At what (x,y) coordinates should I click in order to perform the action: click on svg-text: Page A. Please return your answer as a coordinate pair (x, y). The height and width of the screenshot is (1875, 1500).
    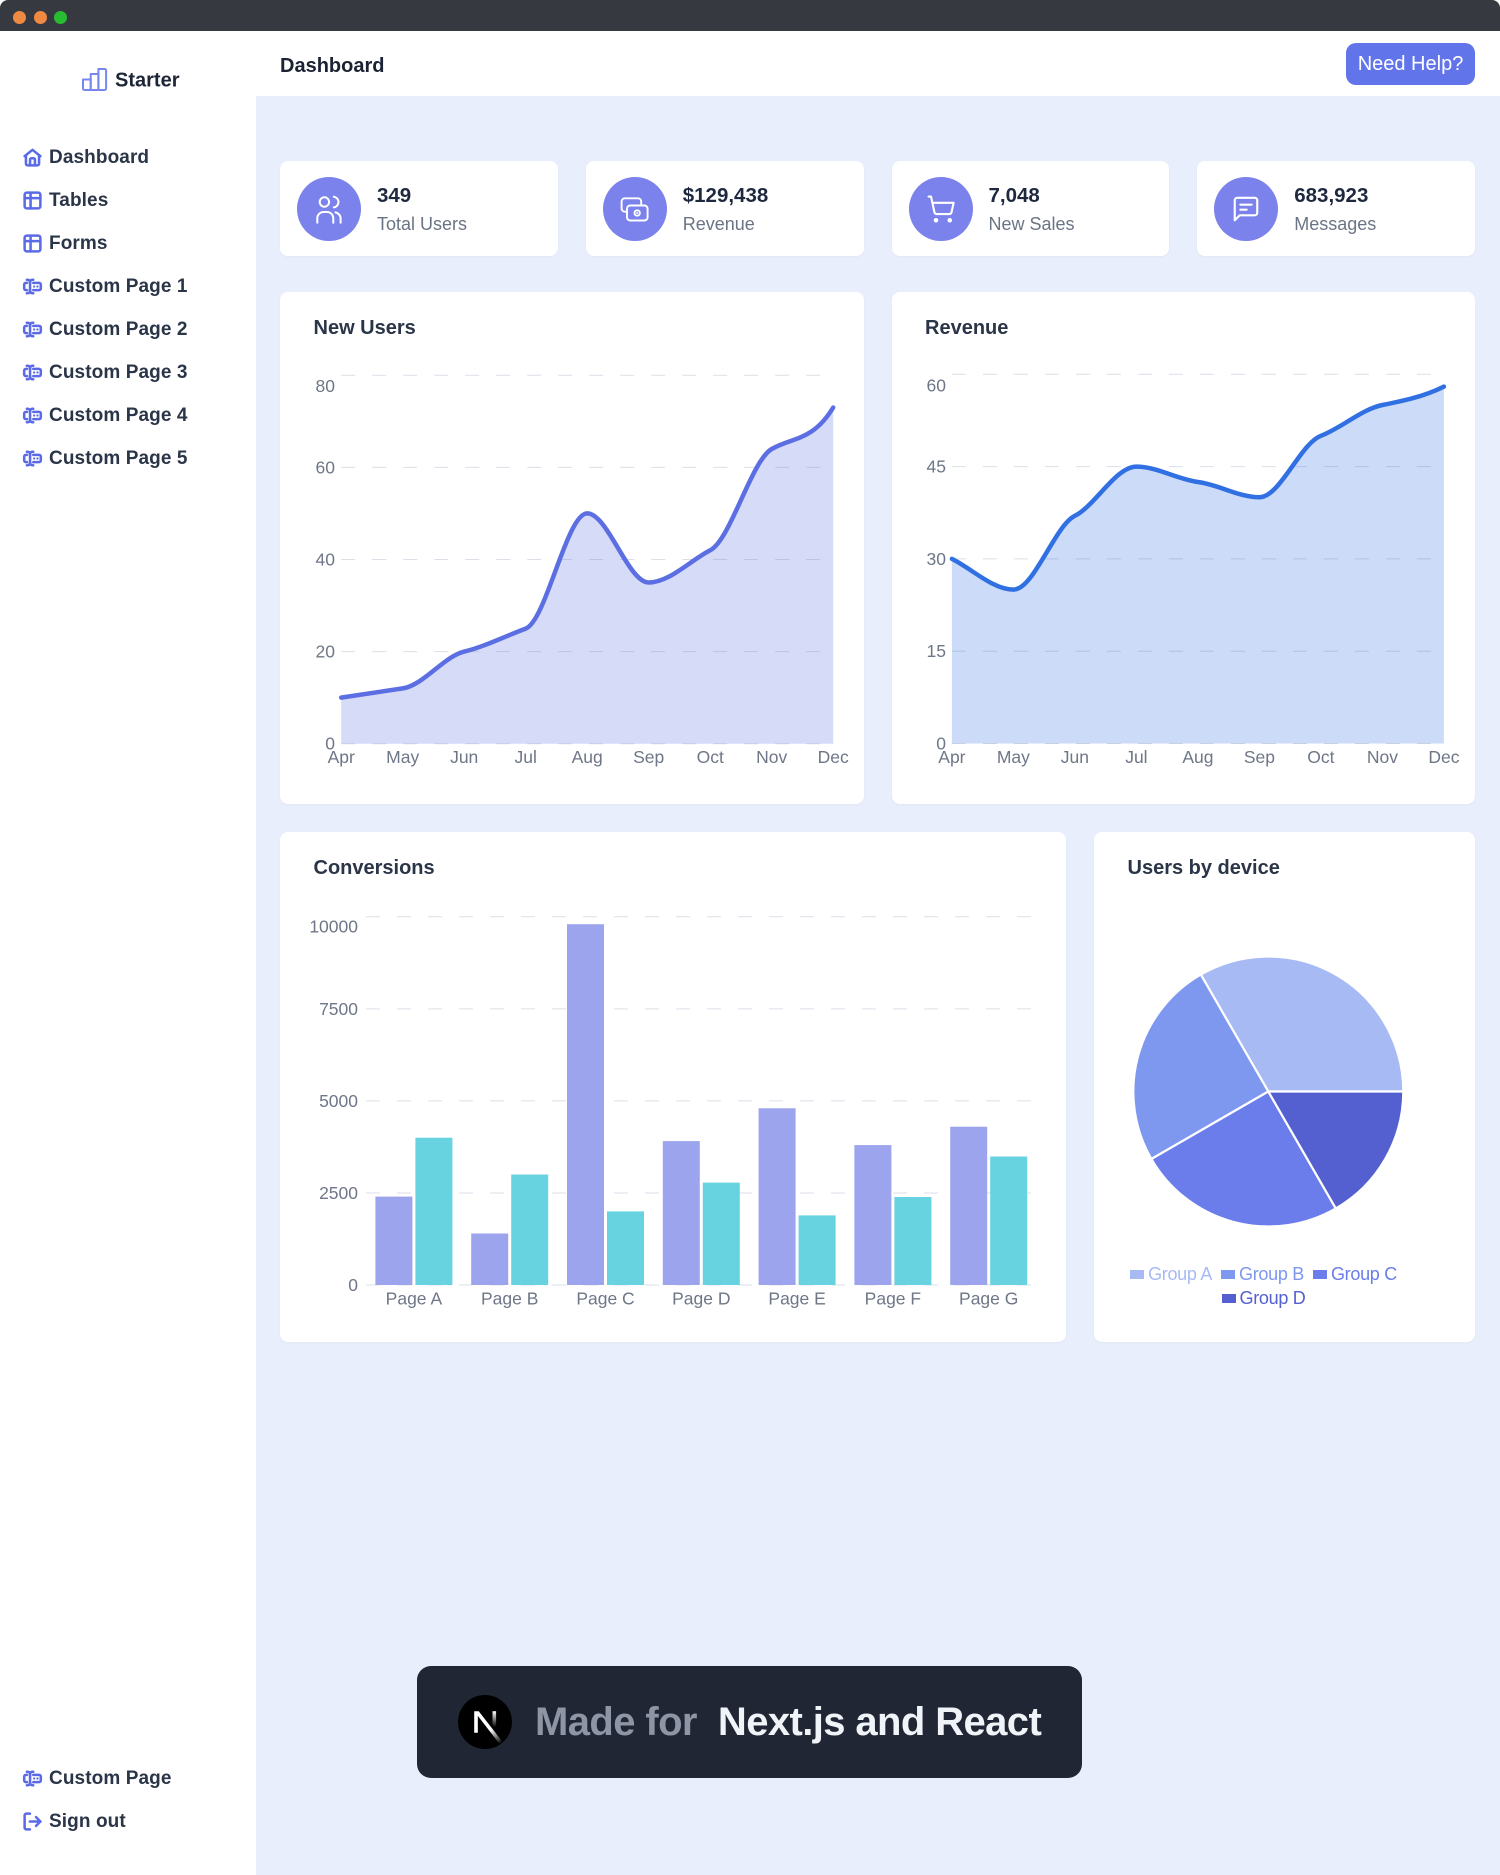
    Looking at the image, I should click on (414, 1299).